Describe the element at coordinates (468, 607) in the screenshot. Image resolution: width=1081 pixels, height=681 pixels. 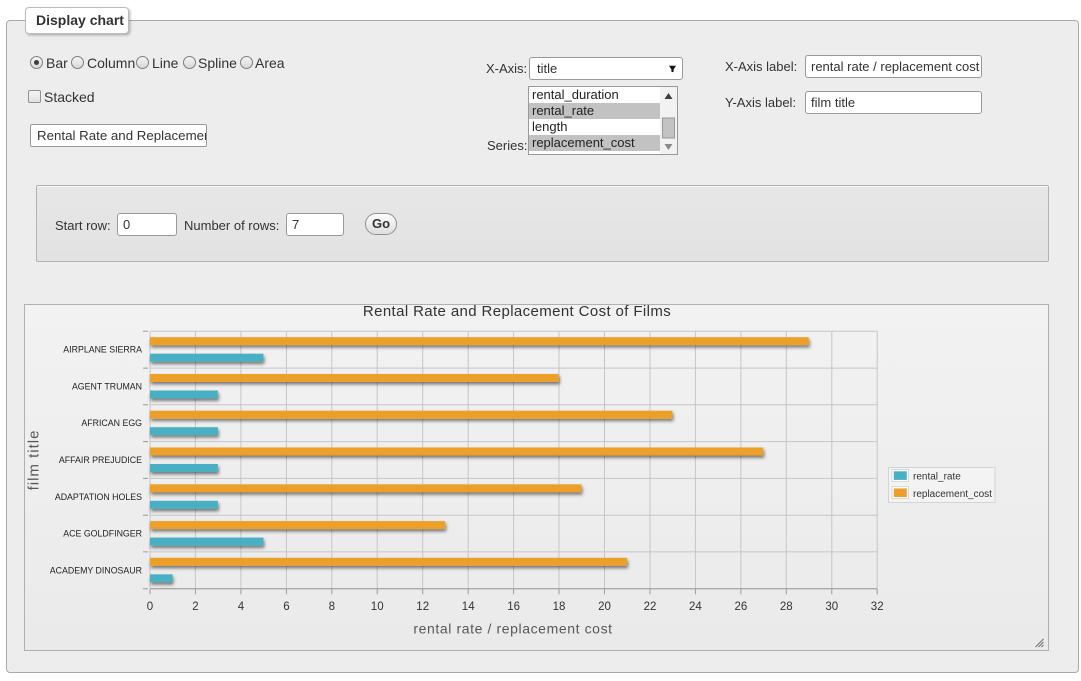
I see `svg-text: 14` at that location.